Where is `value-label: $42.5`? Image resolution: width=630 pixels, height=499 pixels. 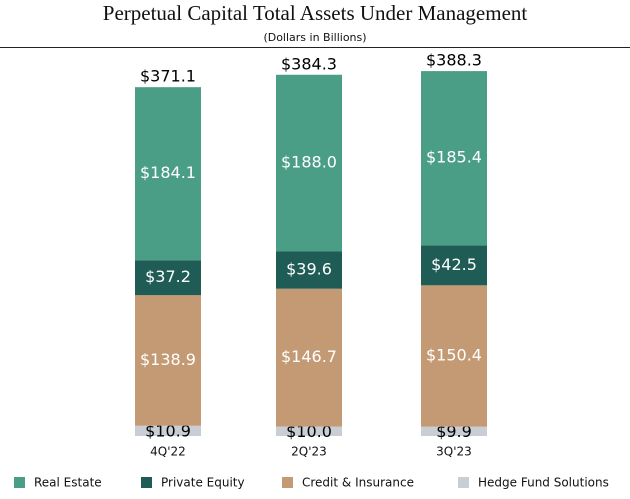 value-label: $42.5 is located at coordinates (454, 264).